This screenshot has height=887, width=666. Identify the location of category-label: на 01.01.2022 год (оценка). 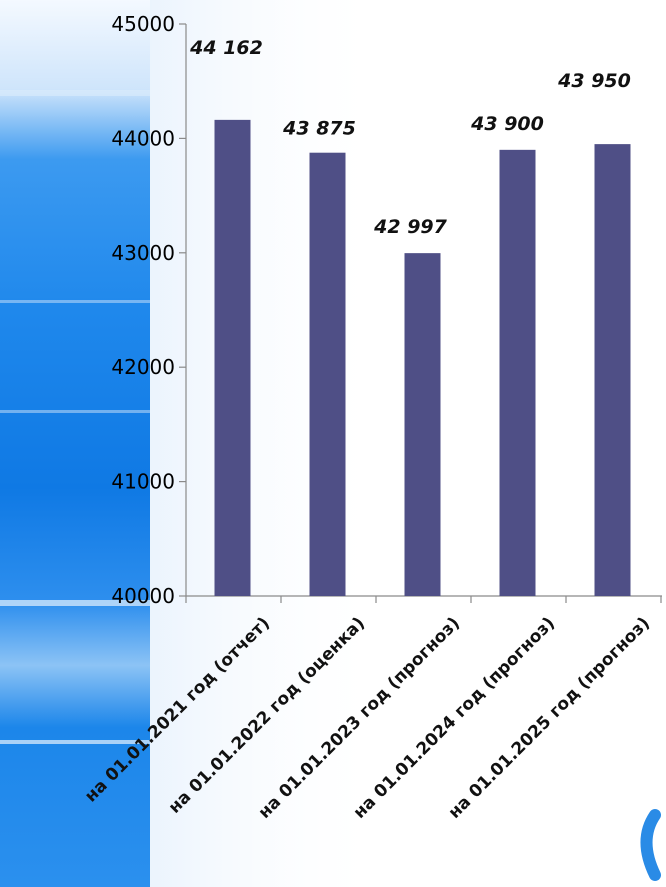
(267, 715).